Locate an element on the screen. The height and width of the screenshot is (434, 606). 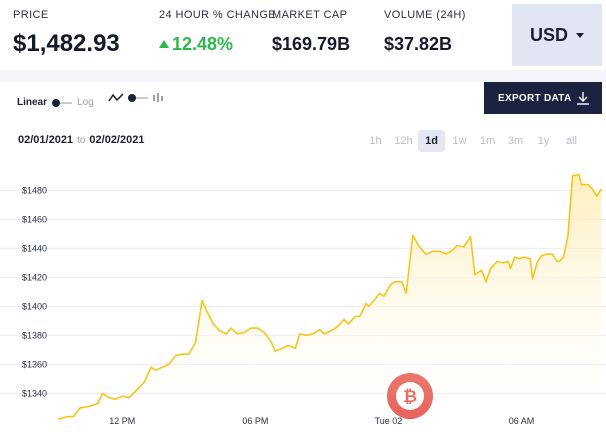
change-label: 24 HOUR % CHANGE is located at coordinates (218, 15).